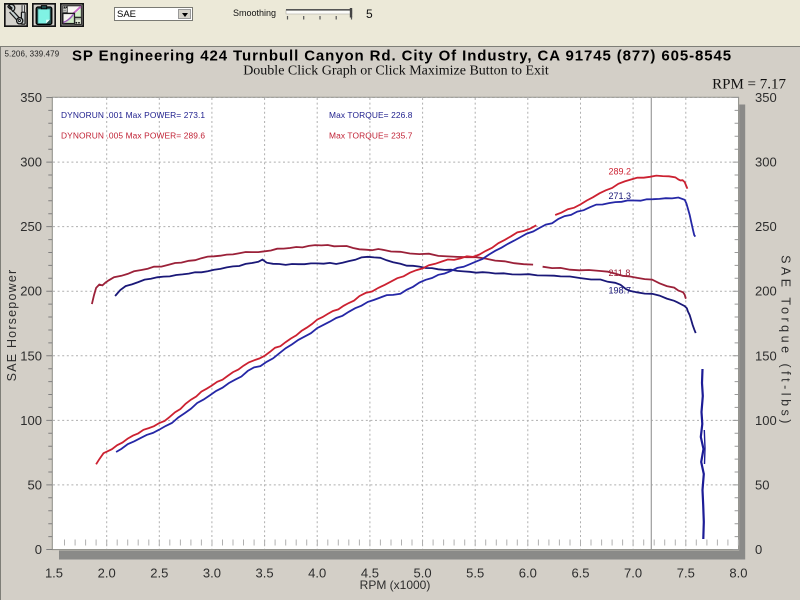  What do you see at coordinates (32, 54) in the screenshot?
I see `svg-text: 5.206, 339.479` at bounding box center [32, 54].